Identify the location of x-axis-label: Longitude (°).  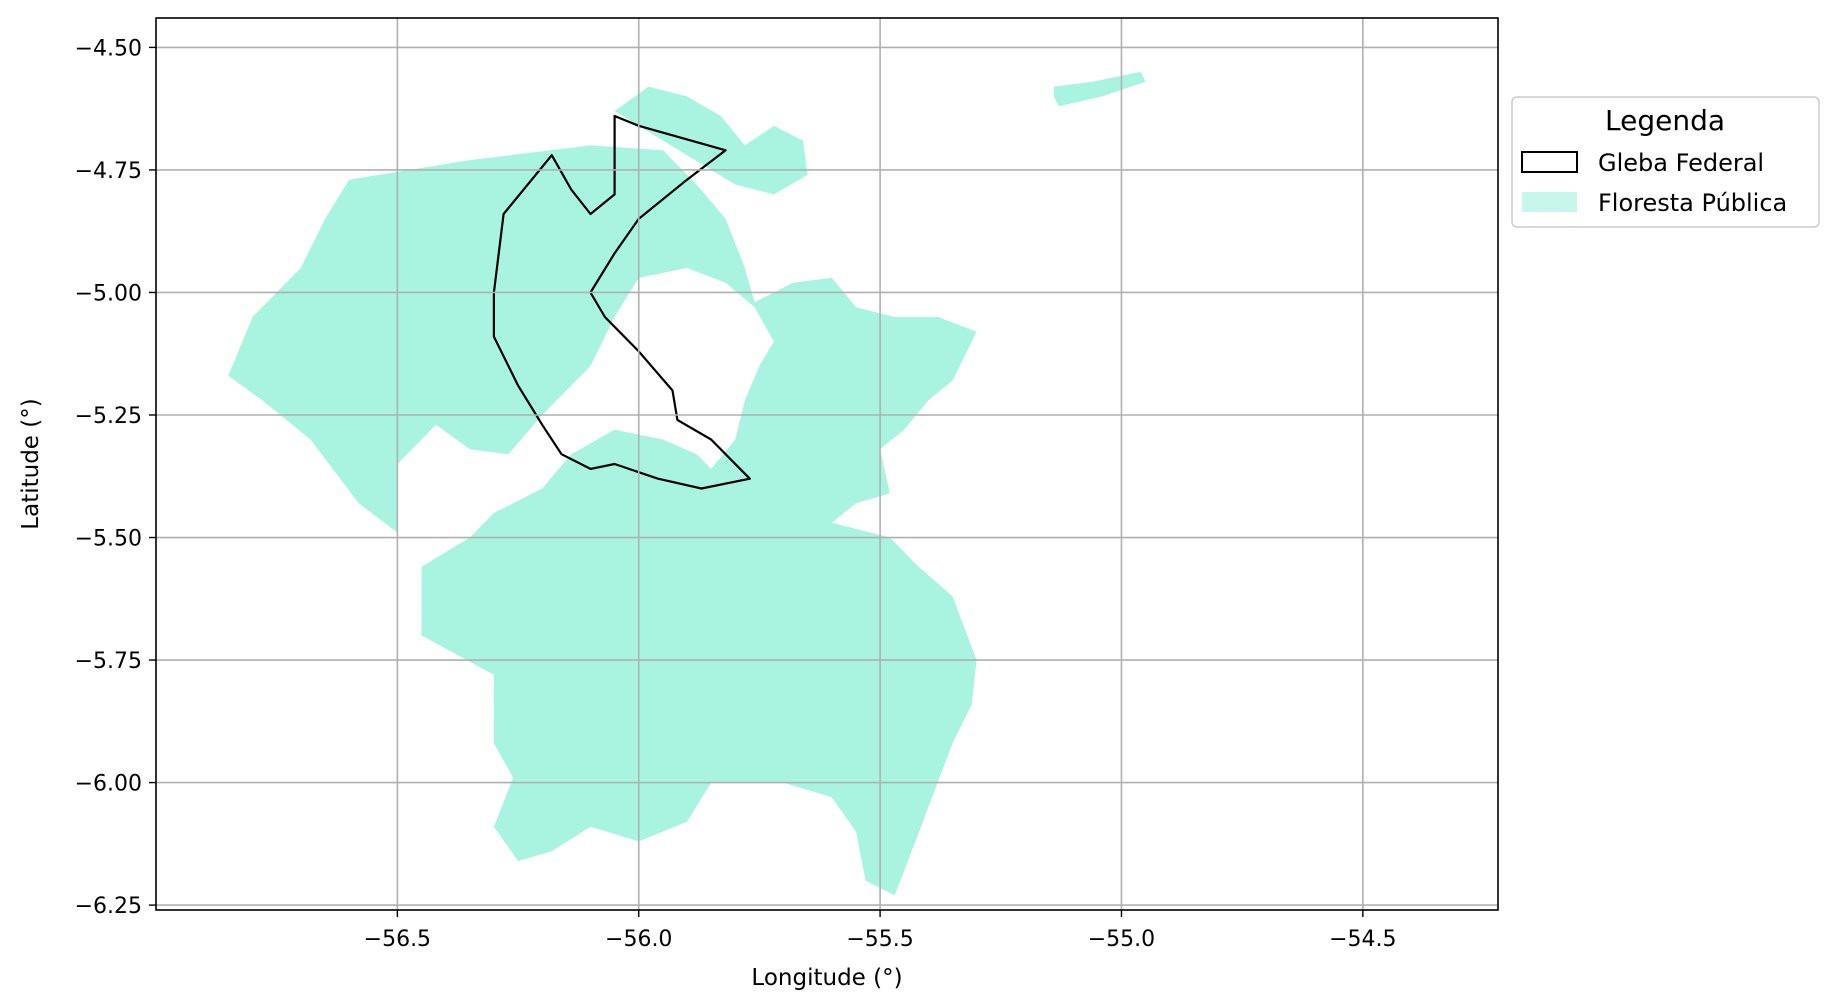
(826, 978).